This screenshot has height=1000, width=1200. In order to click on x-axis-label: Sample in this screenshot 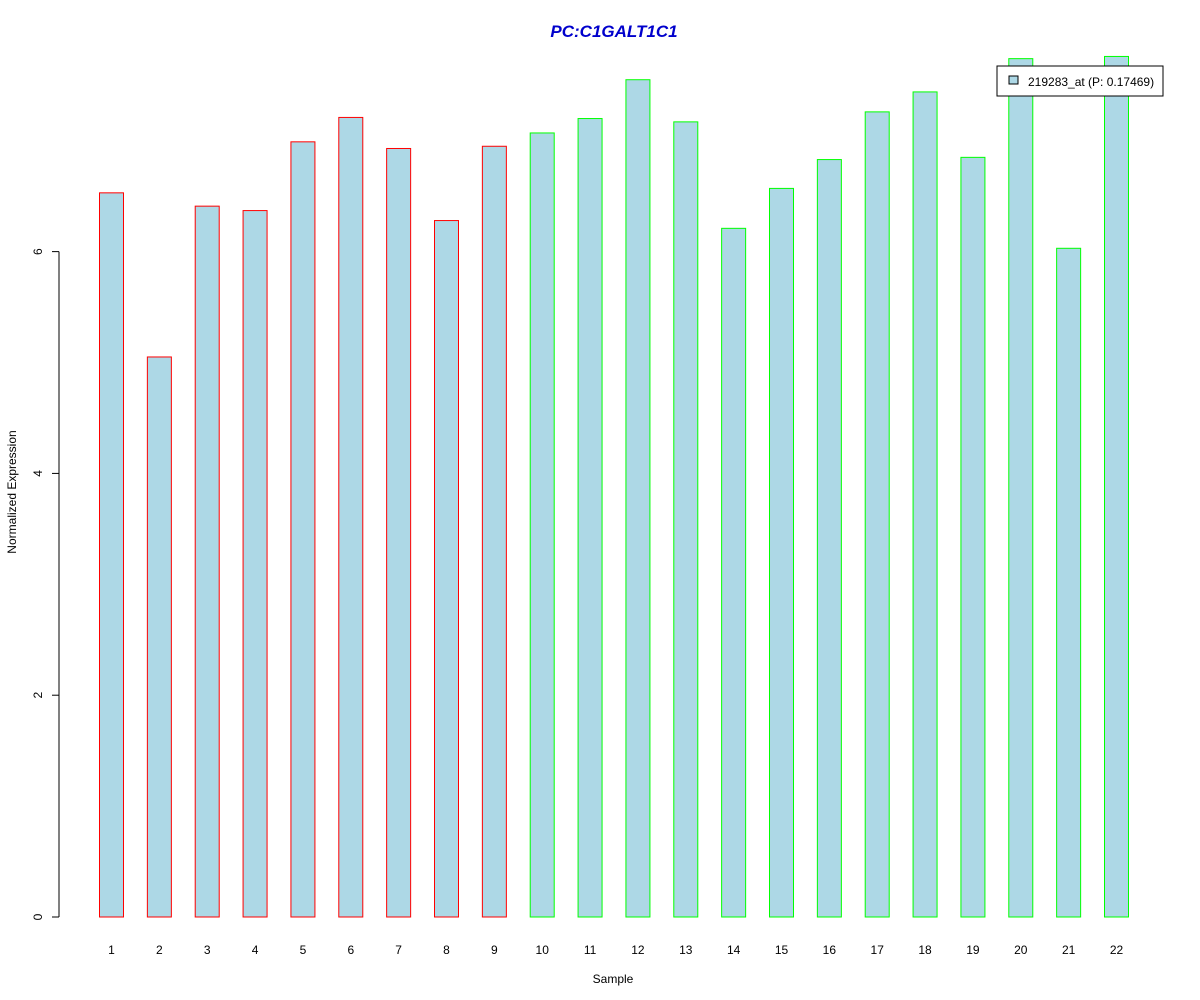, I will do `click(613, 979)`.